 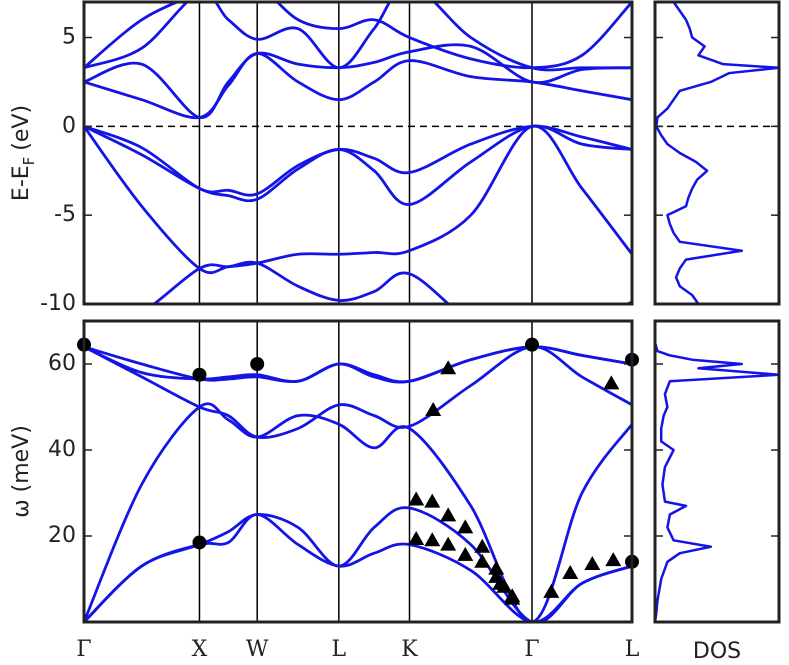 I want to click on y-tick-label: 40, so click(x=62, y=449).